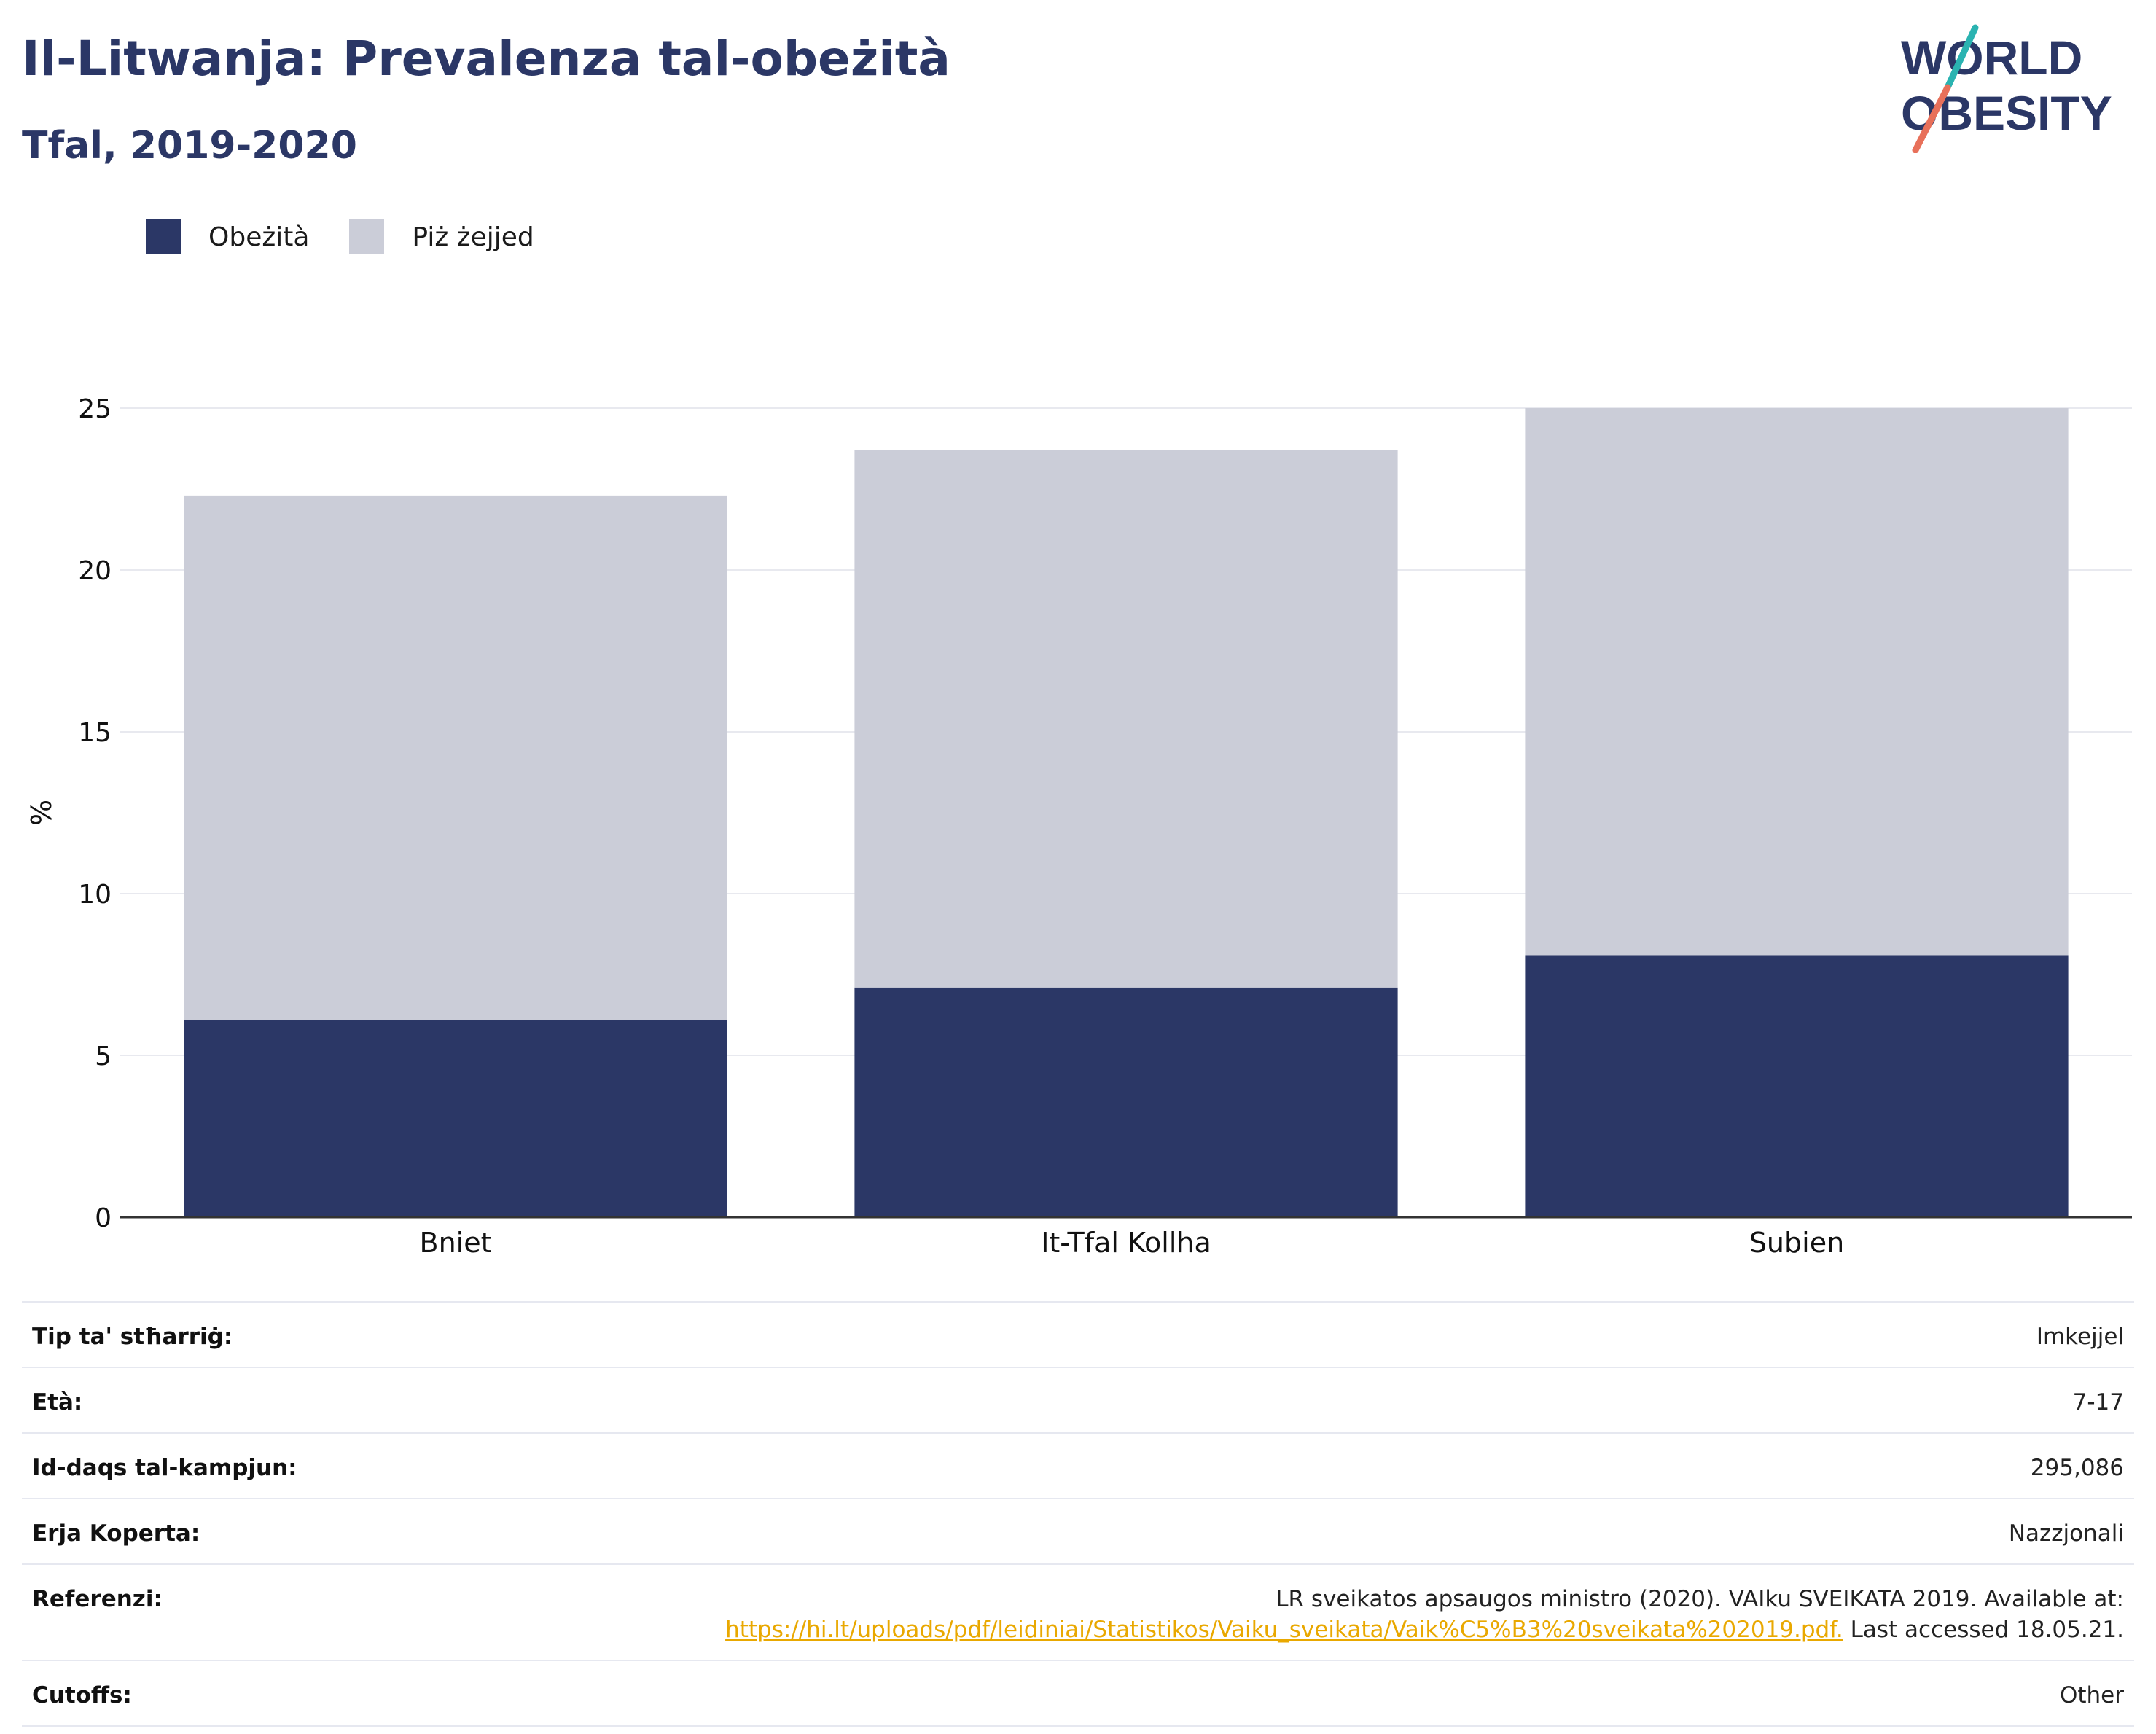 Image resolution: width=2156 pixels, height=1734 pixels. Describe the element at coordinates (259, 237) in the screenshot. I see `legend-label-obesity: Obeżità` at that location.